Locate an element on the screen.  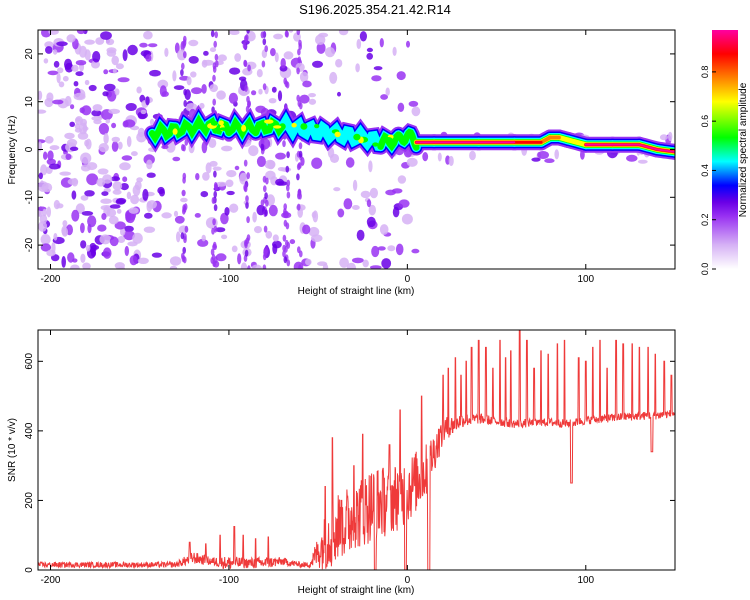
colorbar-ticks: 0.0 0.2 0.4 0.6 0.8 is located at coordinates (708, 171).